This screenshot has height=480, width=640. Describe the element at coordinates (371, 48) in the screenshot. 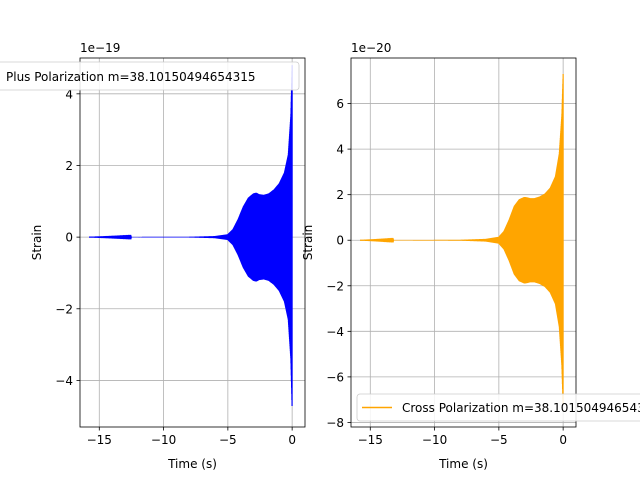

I see `y-offset-text: 1e−20` at that location.